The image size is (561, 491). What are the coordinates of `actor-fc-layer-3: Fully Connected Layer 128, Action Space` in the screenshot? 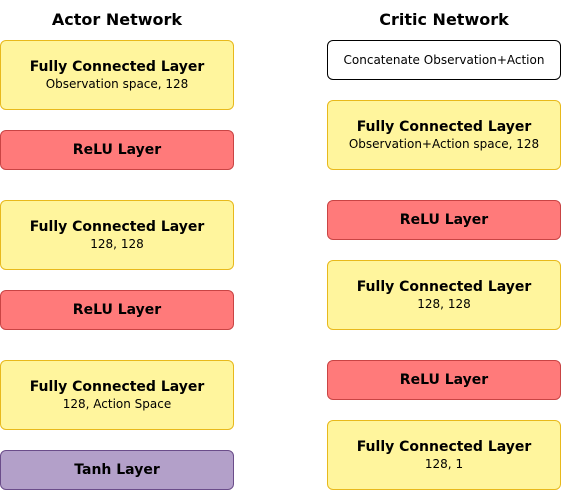 It's located at (117, 395).